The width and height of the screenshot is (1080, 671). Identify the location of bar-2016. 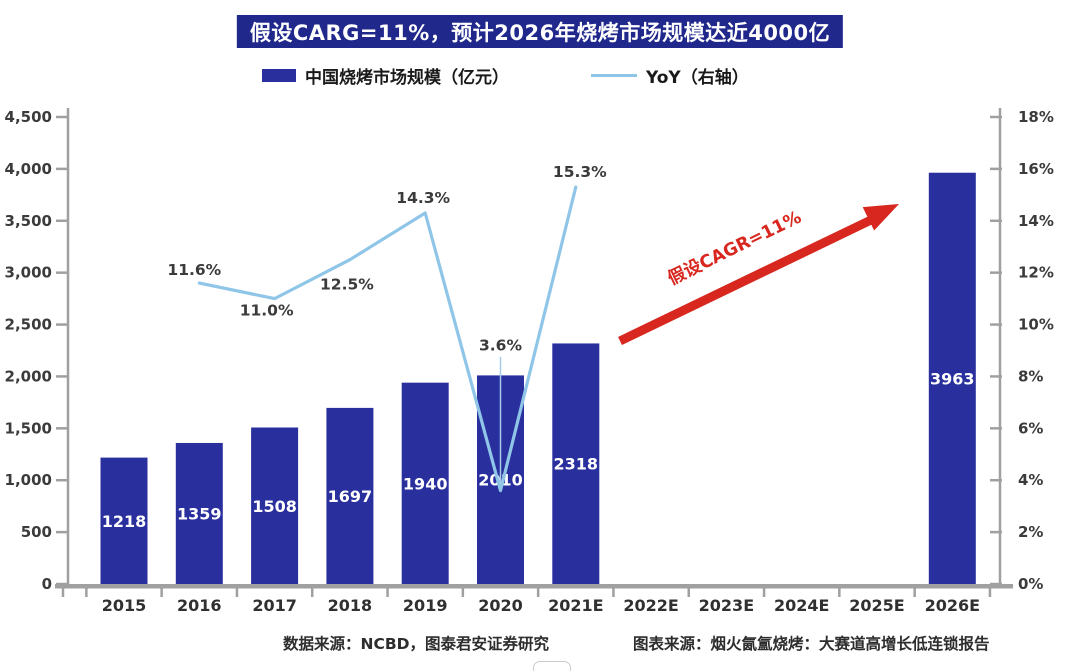
(199, 513).